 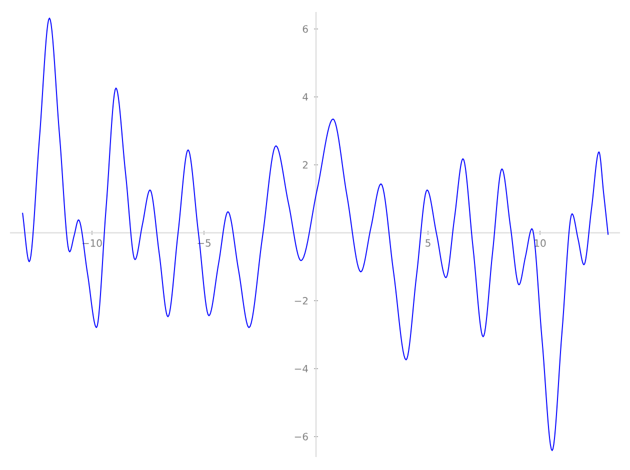 I want to click on x-tick-label: 5, so click(x=428, y=243).